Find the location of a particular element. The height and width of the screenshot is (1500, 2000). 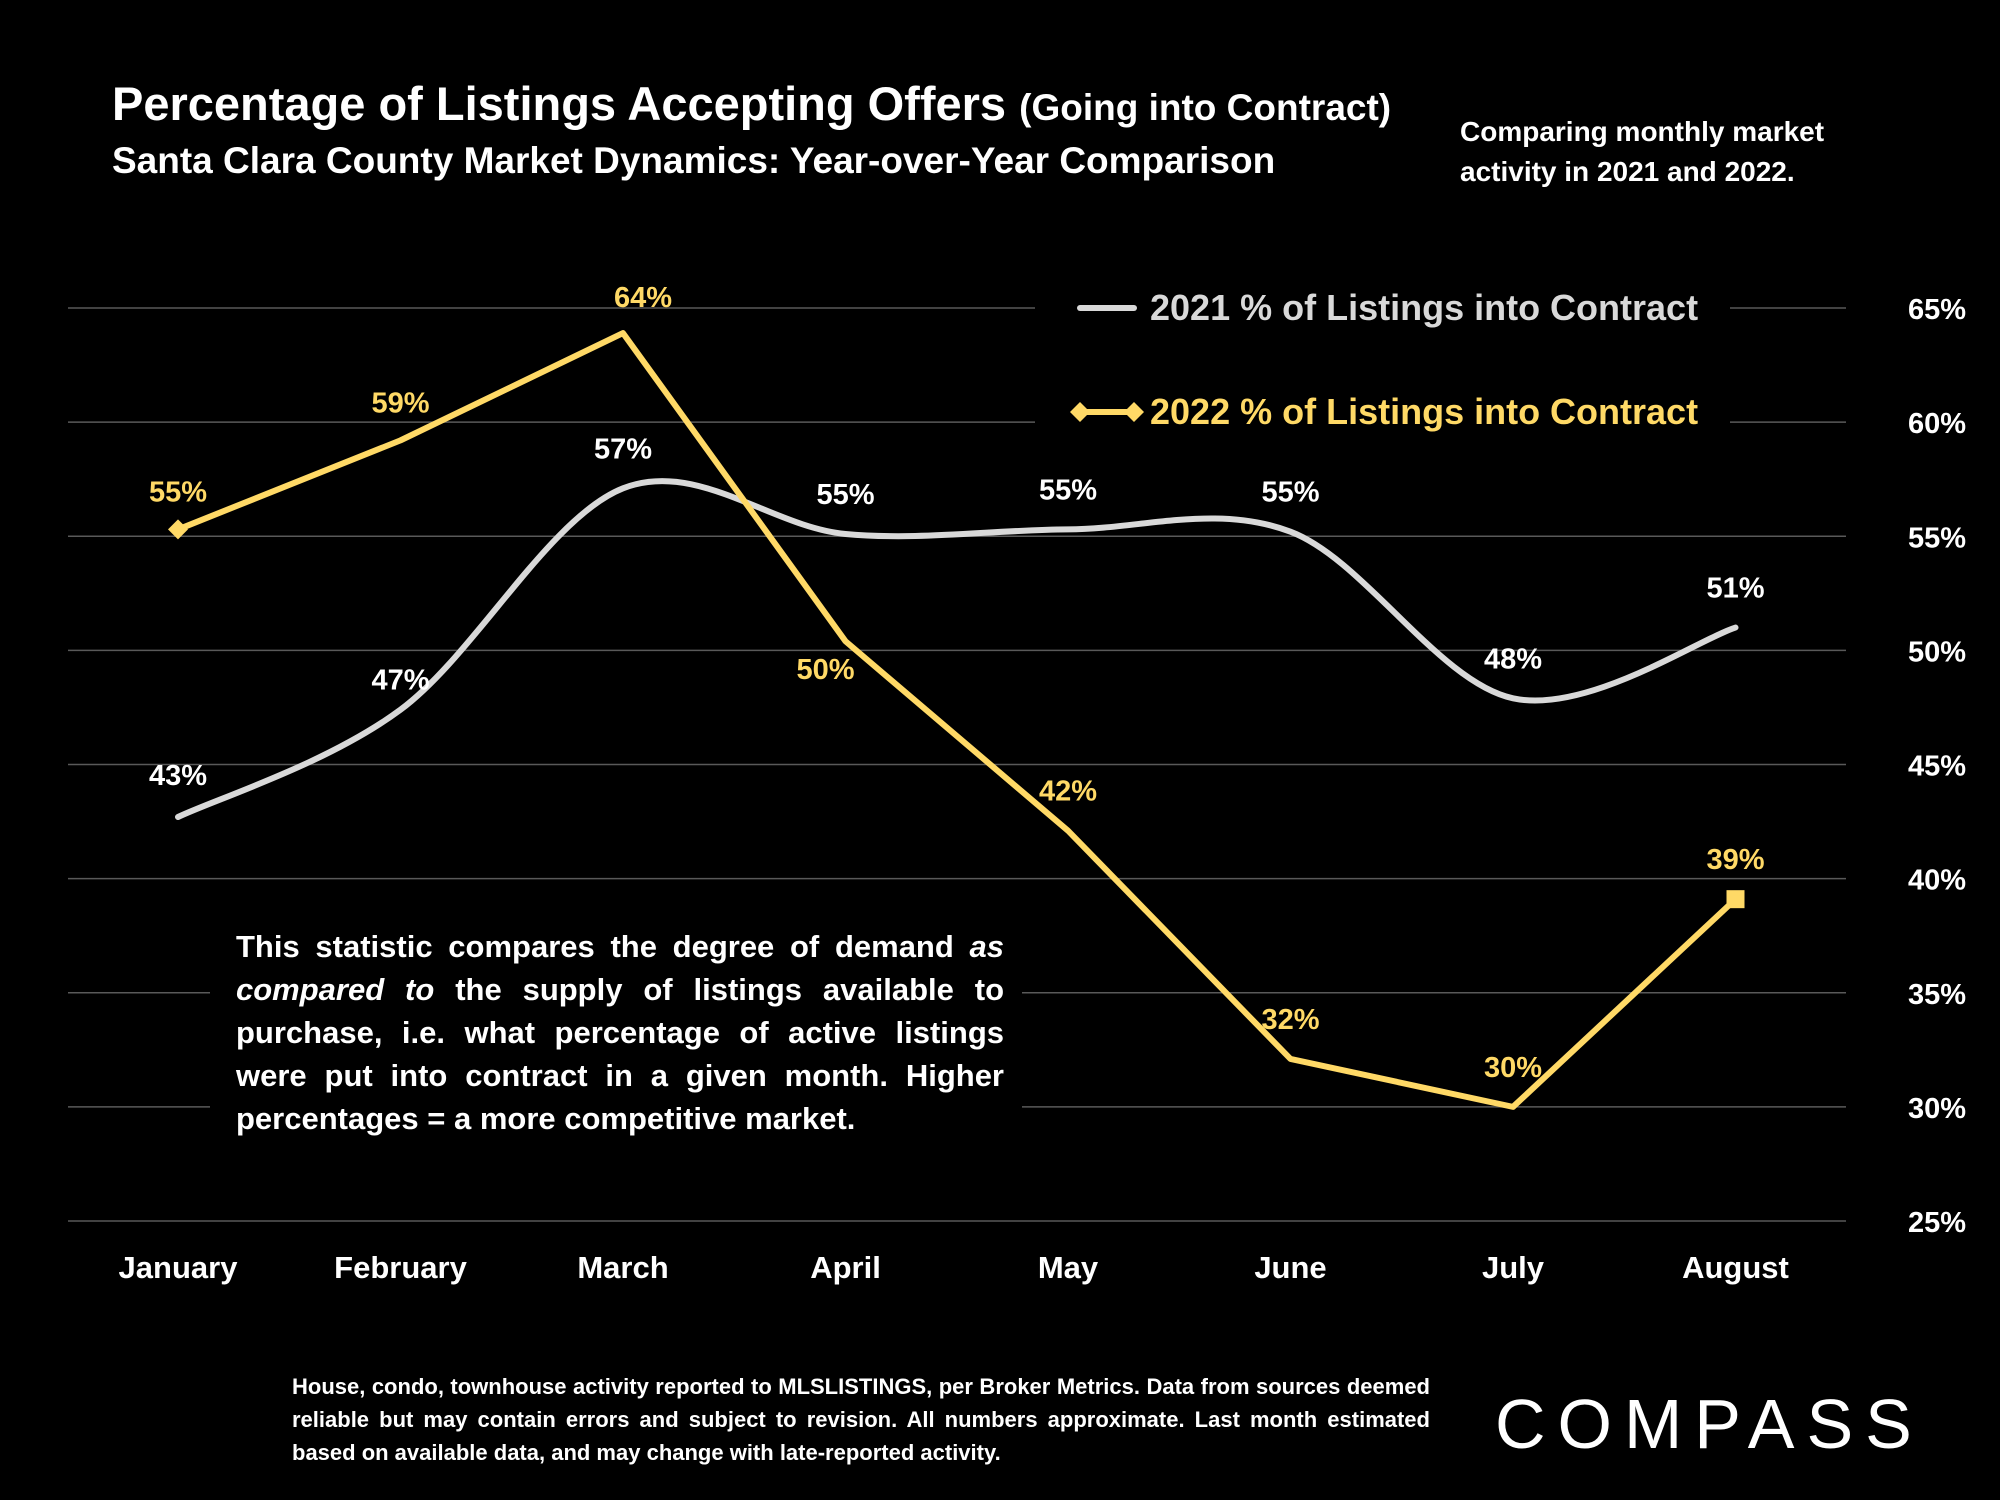

series-2021-data-label: 57% is located at coordinates (623, 449).